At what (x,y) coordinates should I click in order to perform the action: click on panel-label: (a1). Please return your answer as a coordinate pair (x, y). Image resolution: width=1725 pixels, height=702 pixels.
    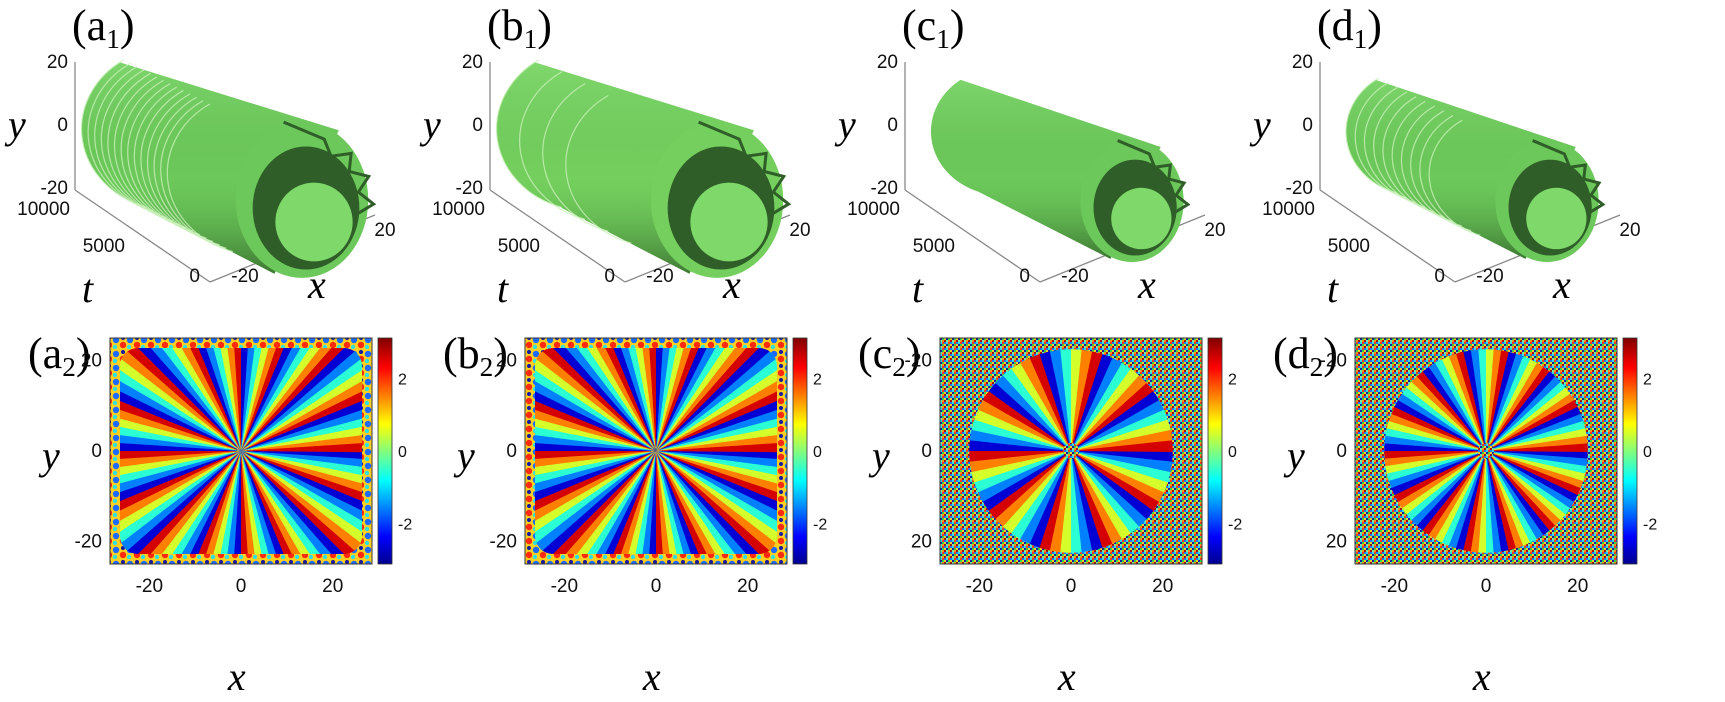
    Looking at the image, I should click on (103, 27).